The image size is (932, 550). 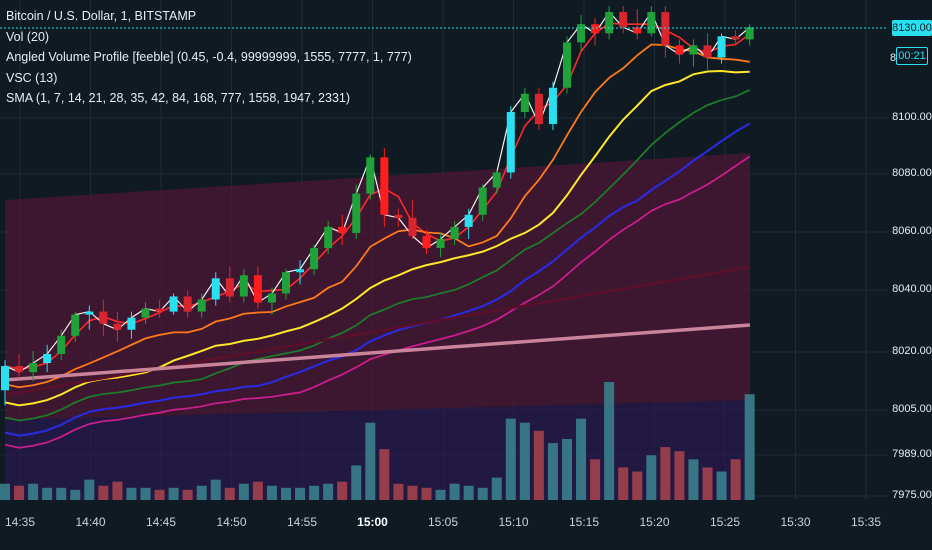 What do you see at coordinates (32, 77) in the screenshot?
I see `legend-vsc: VSC (13)` at bounding box center [32, 77].